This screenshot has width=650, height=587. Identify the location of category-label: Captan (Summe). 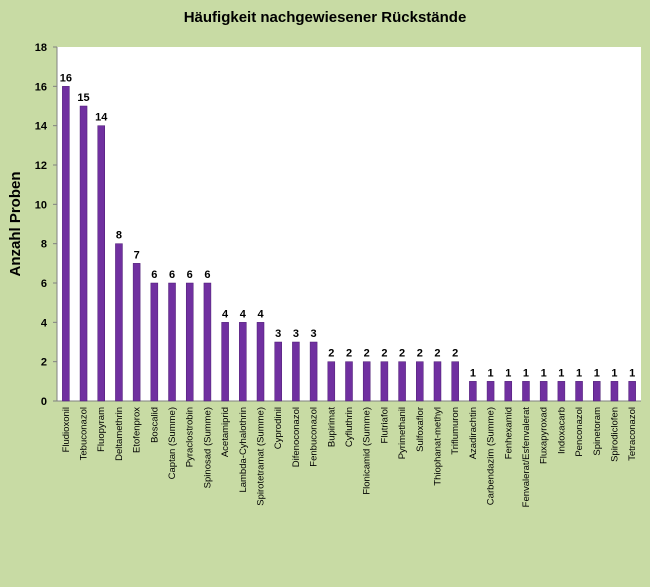
(172, 443).